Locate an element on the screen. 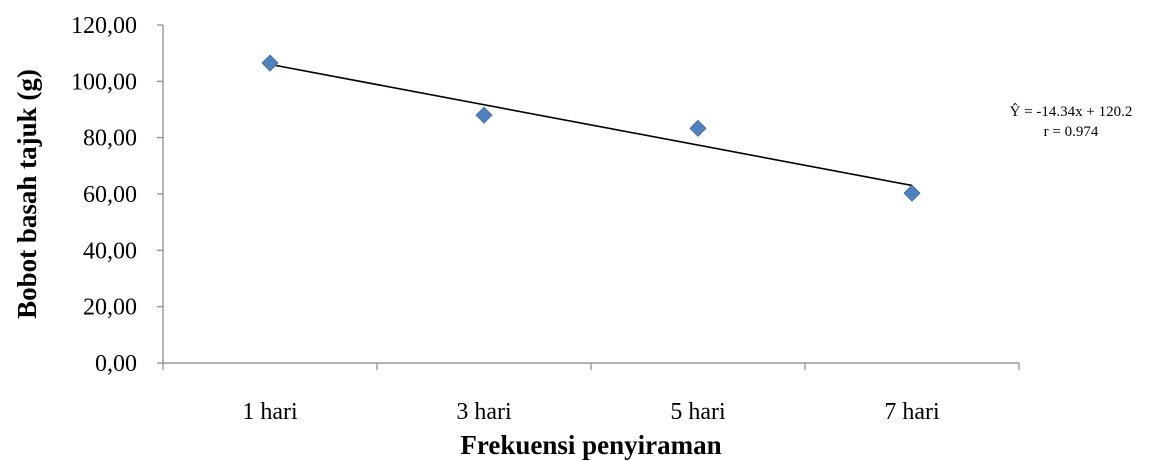 Image resolution: width=1175 pixels, height=461 pixels. trendline is located at coordinates (591, 125).